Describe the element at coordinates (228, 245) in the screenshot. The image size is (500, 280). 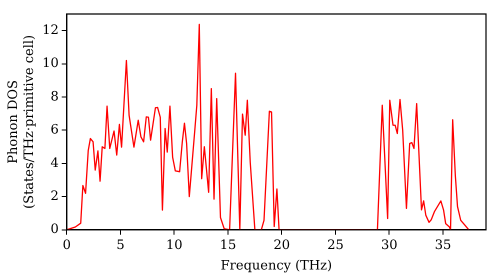
I see `x-tick-label: 15` at that location.